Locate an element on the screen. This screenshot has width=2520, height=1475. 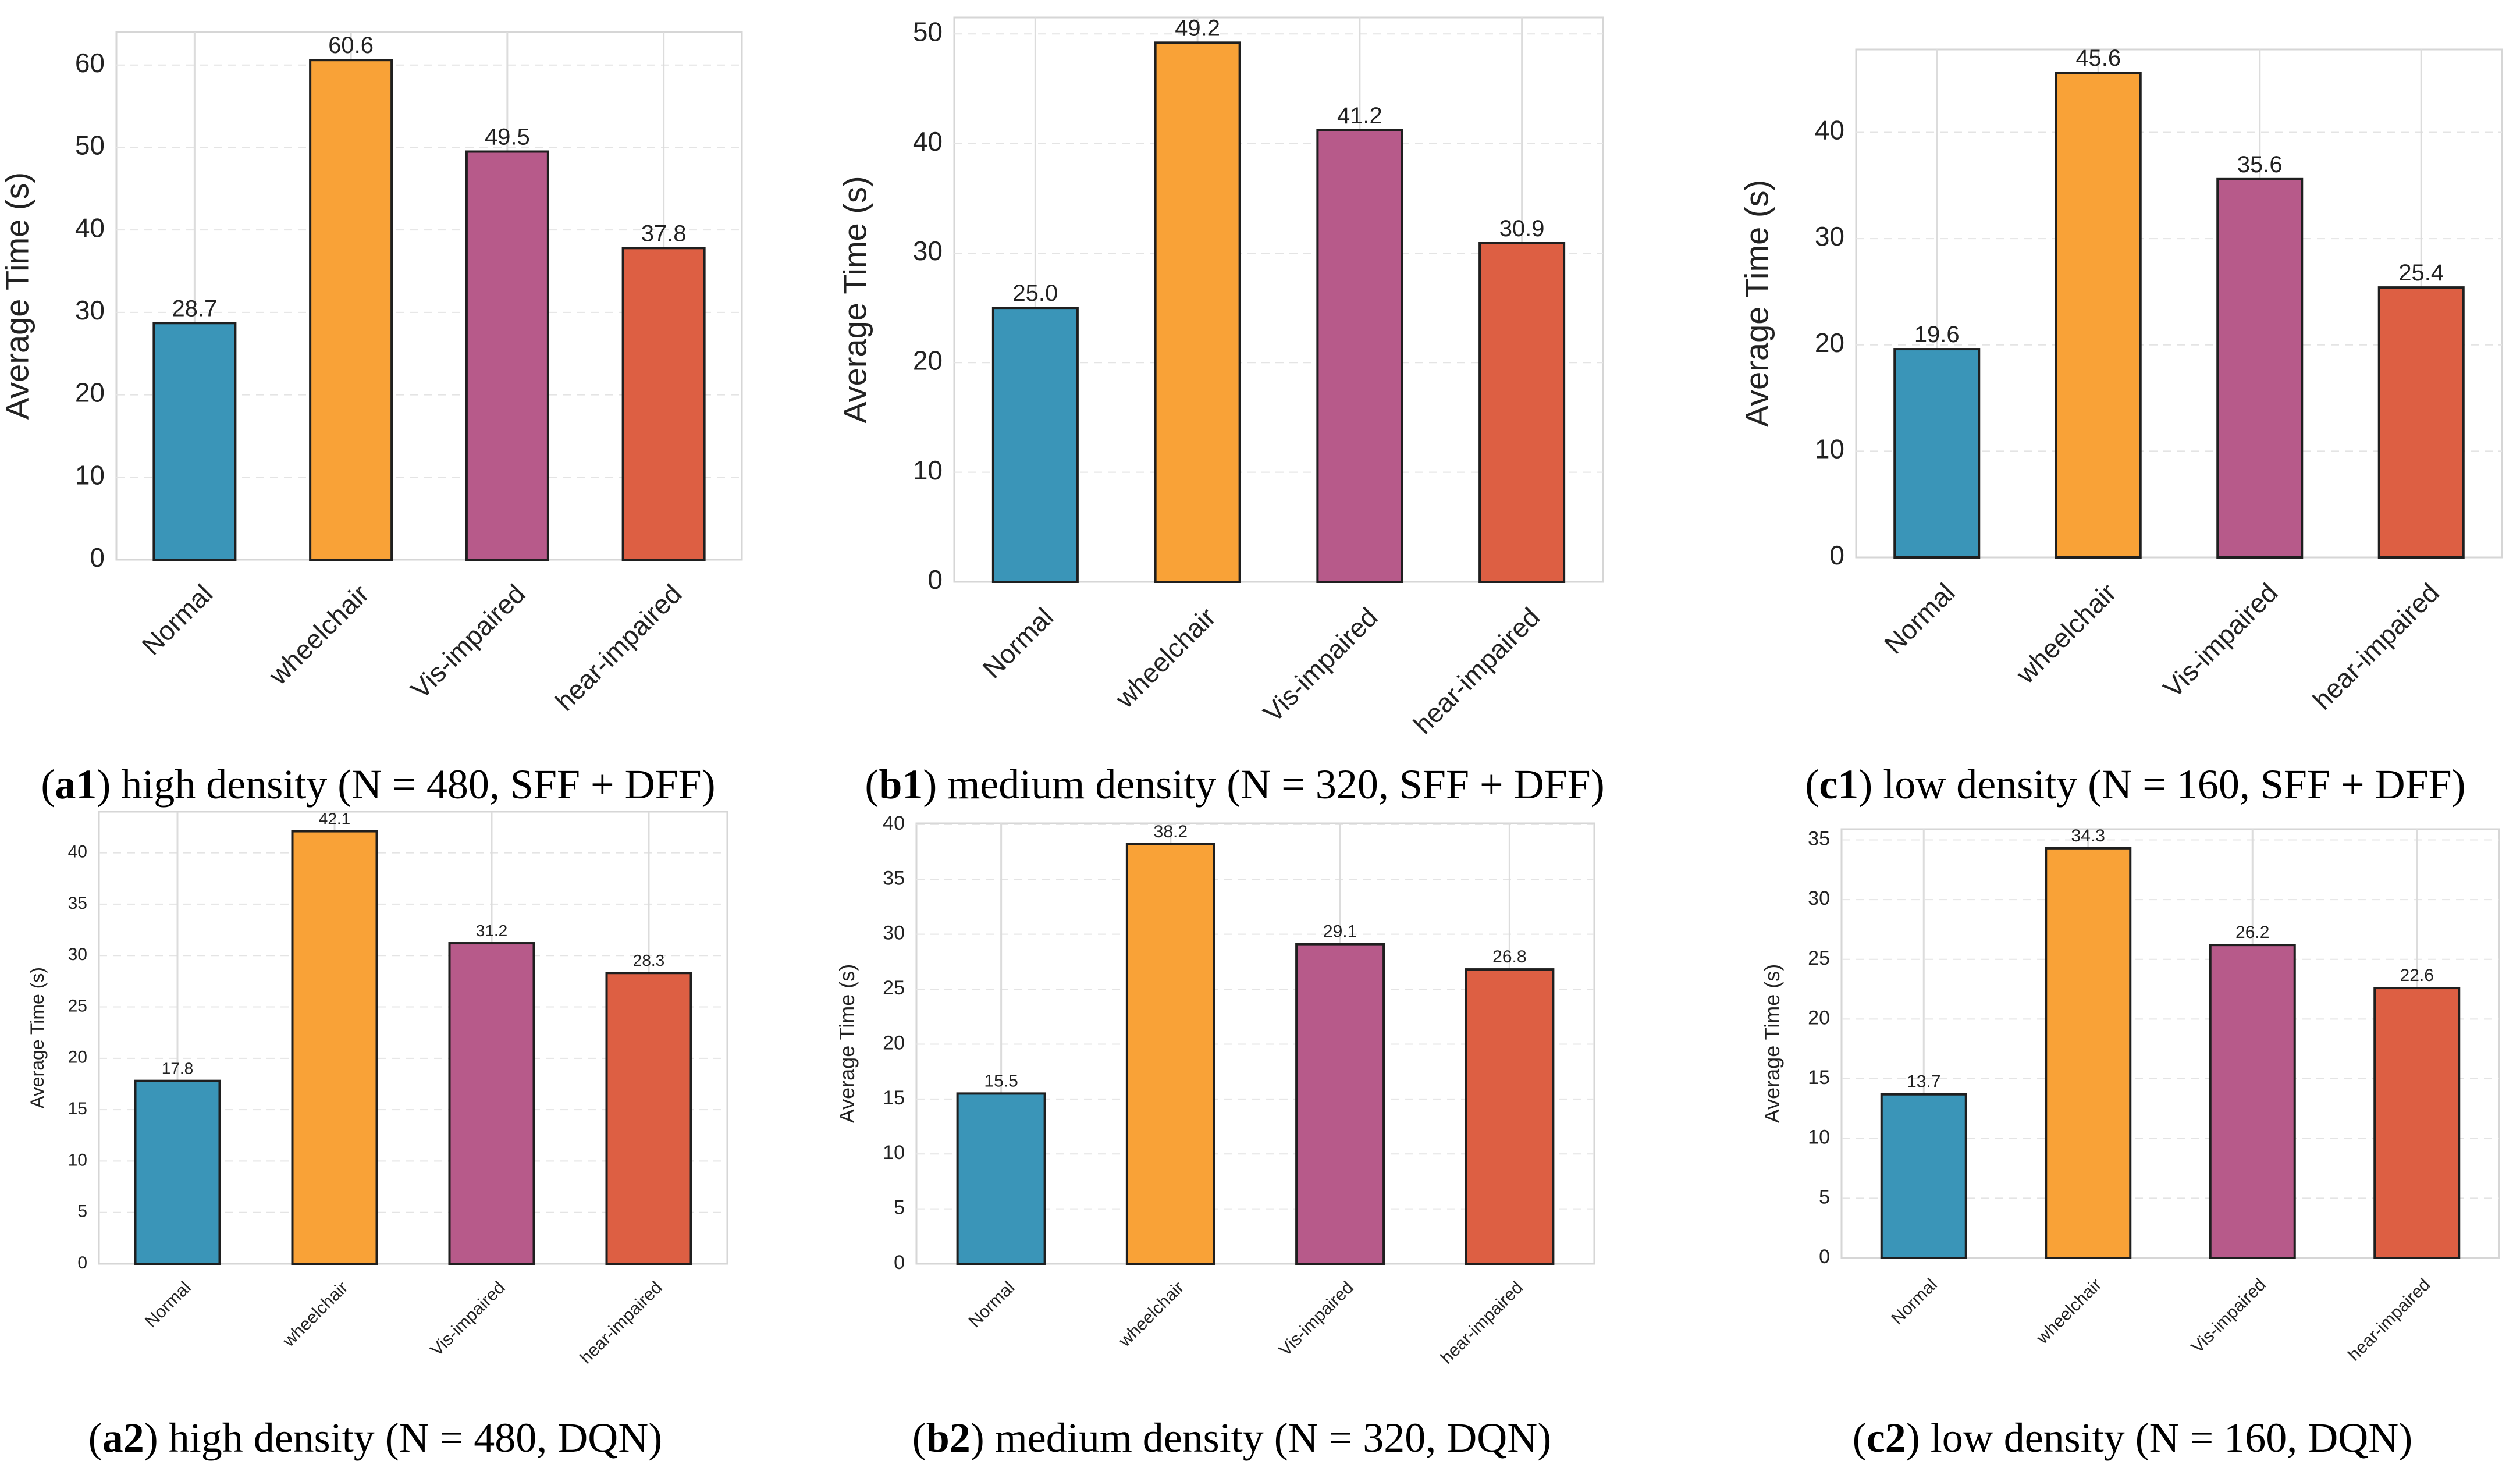
data-label: 30.9 is located at coordinates (1522, 228).